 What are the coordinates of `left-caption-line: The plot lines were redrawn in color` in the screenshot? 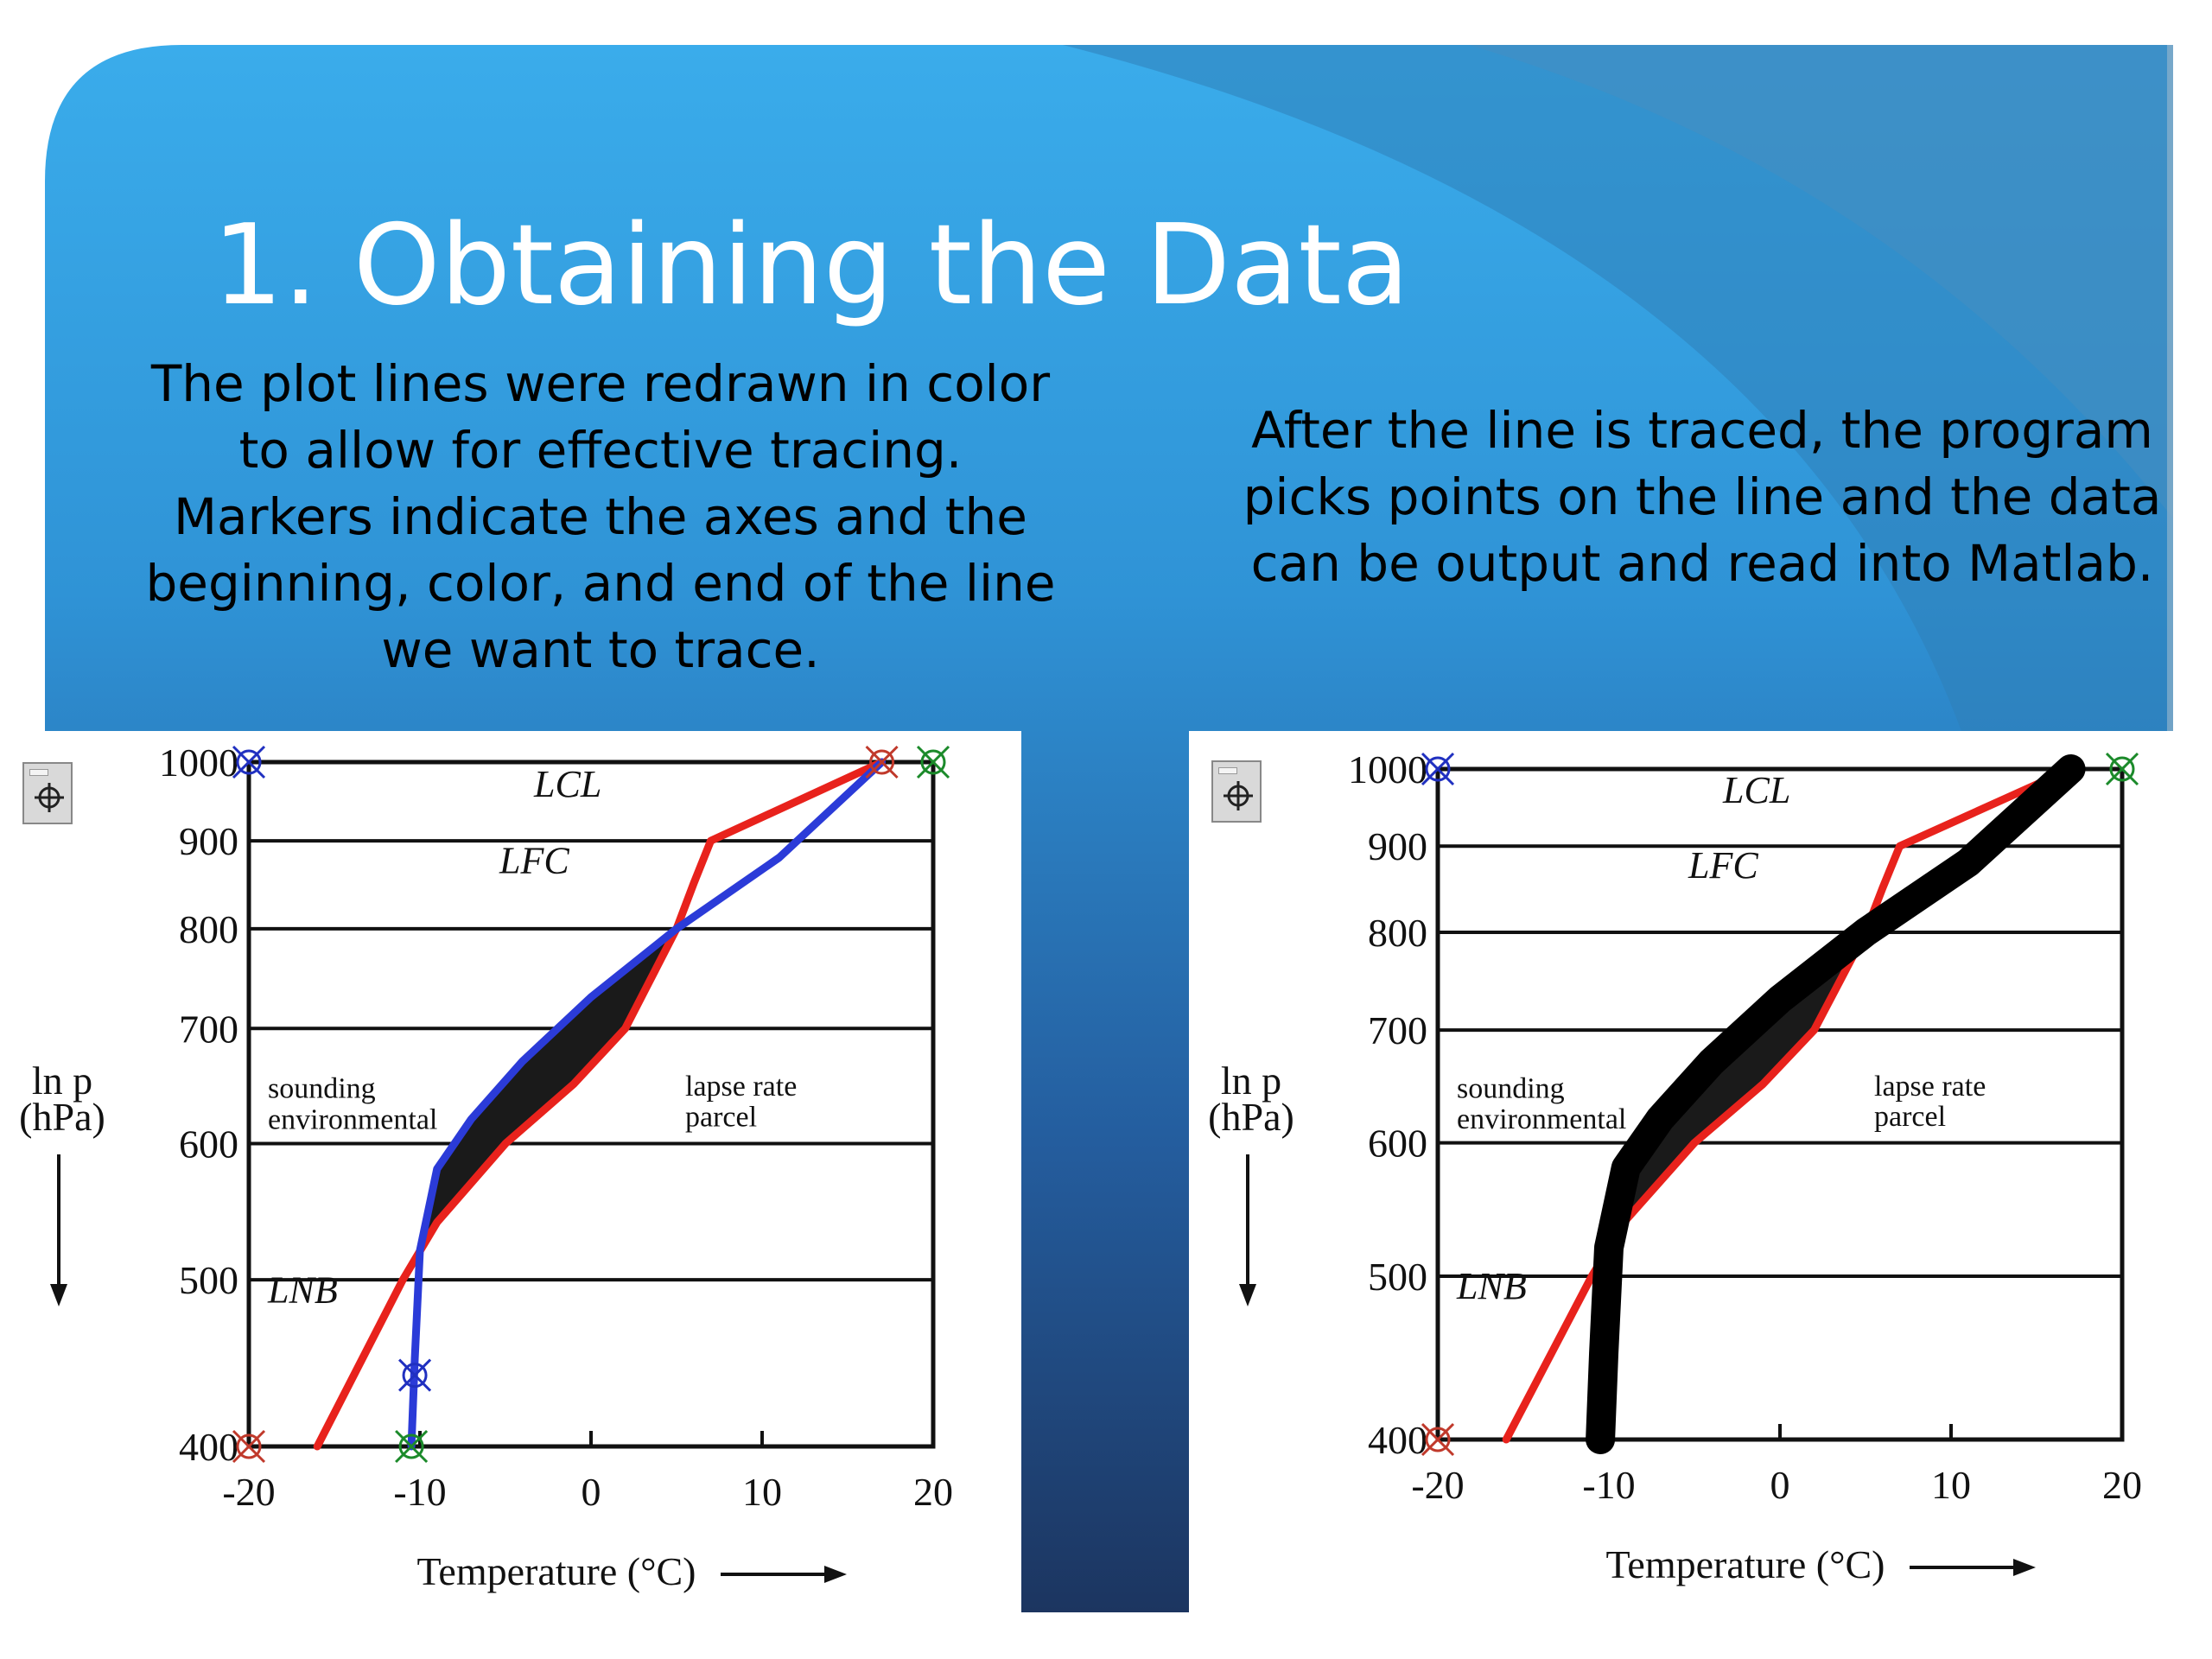 It's located at (600, 383).